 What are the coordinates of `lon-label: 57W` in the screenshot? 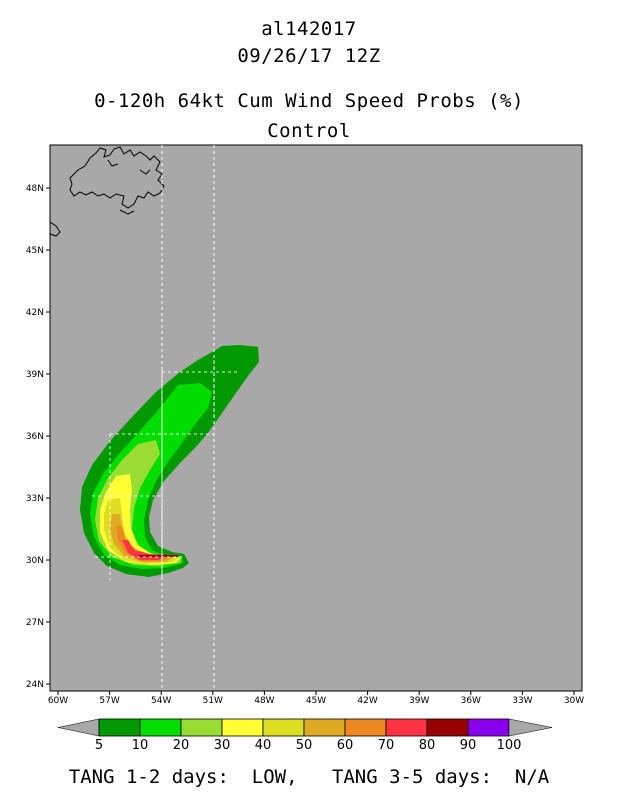 It's located at (109, 701).